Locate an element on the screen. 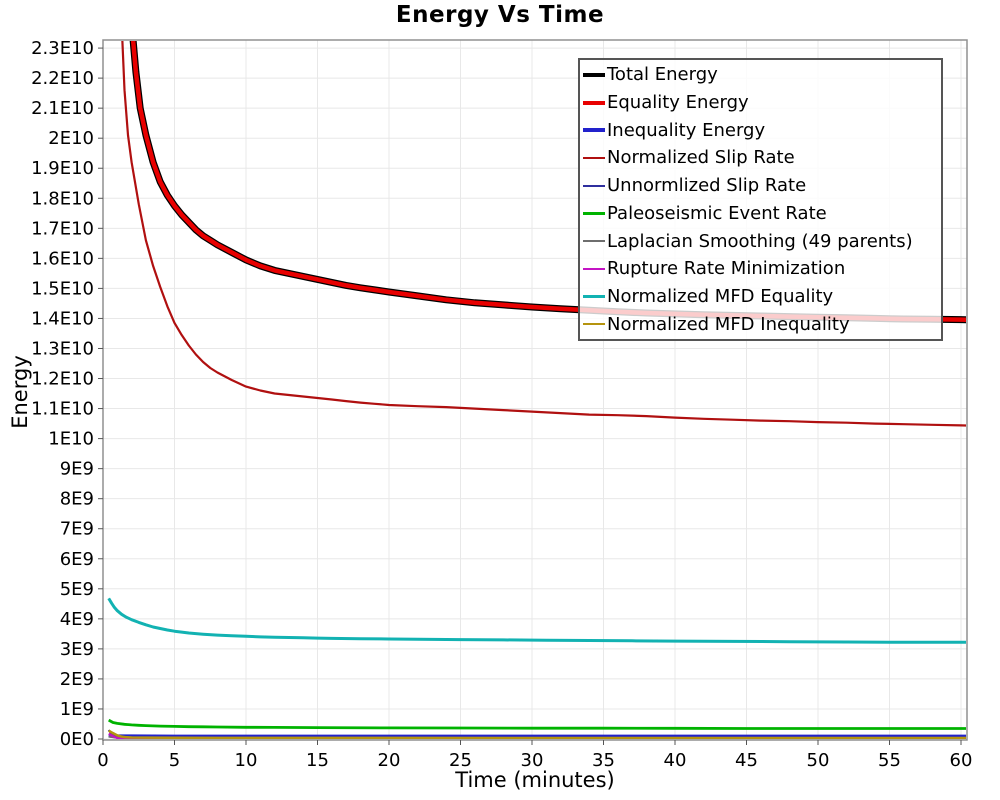  x-tick-label: 35 is located at coordinates (603, 760).